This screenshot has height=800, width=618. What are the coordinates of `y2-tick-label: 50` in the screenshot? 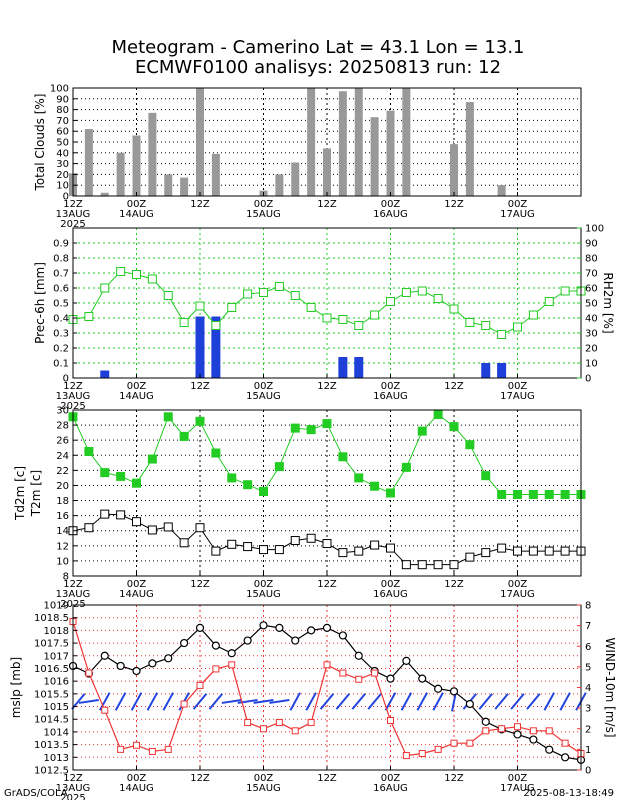 It's located at (591, 304).